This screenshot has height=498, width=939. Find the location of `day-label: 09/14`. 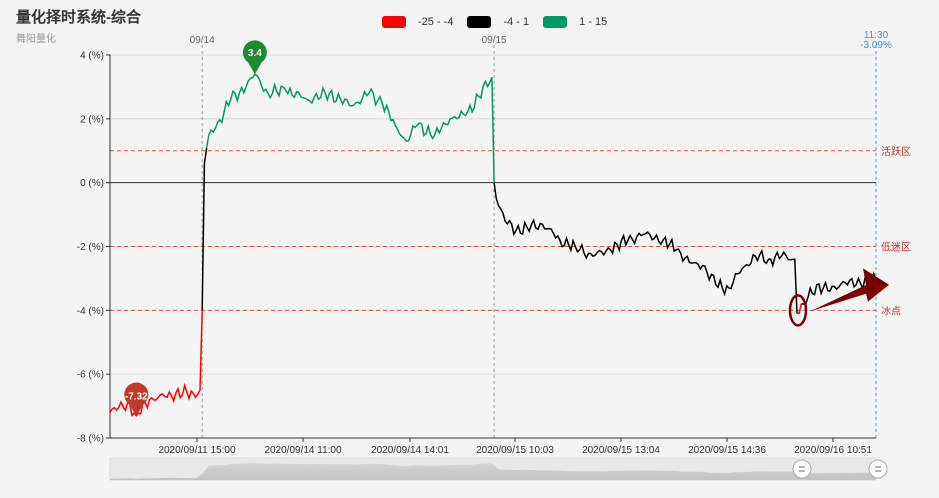

day-label: 09/14 is located at coordinates (202, 40).